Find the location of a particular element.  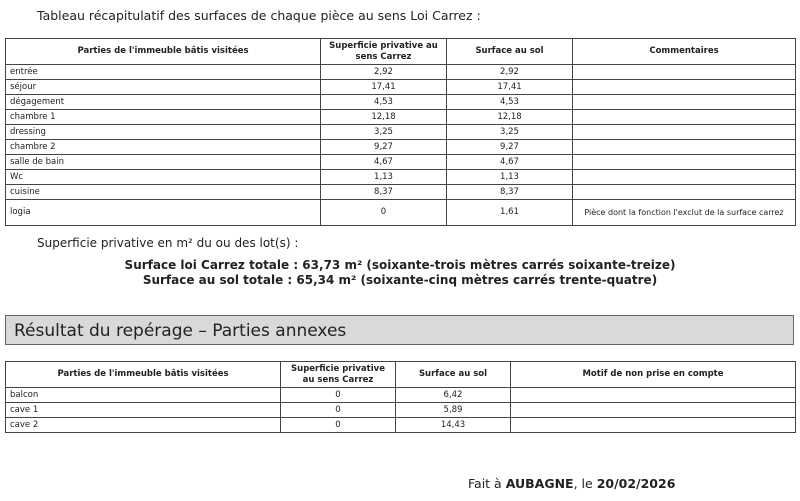

table-row: balcon 0 6,42 is located at coordinates (400, 395).